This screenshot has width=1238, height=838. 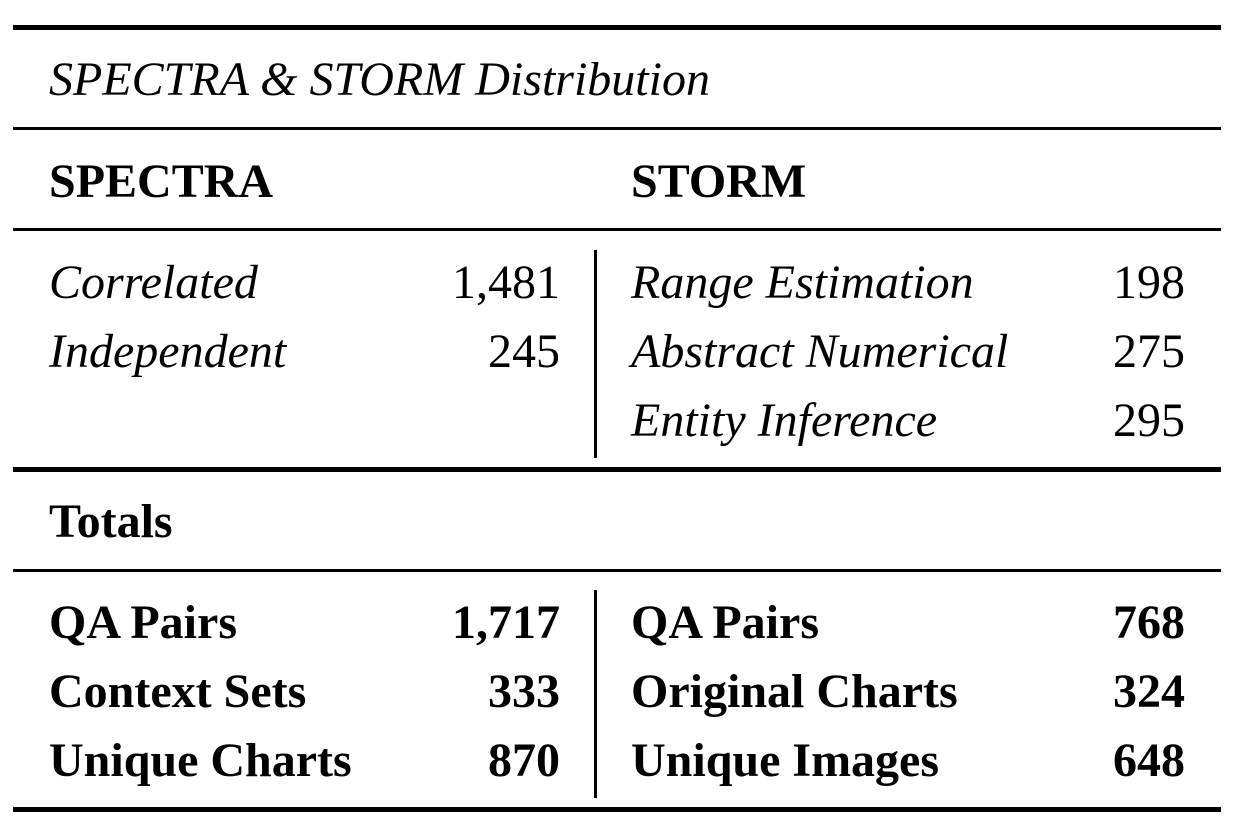 I want to click on storm-category-value: 275, so click(x=1149, y=351).